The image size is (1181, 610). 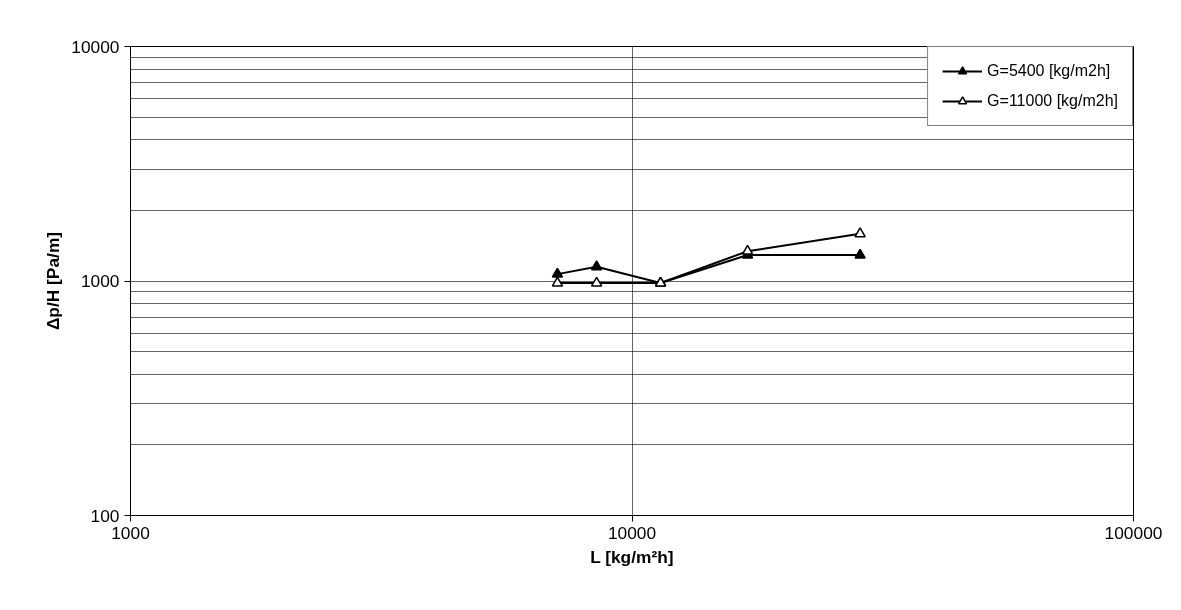 I want to click on legend-label: G=5400 [kg/m2h], so click(x=1049, y=71).